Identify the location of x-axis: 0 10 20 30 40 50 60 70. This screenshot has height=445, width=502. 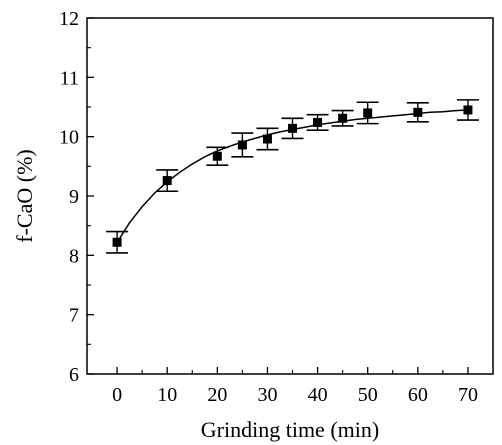
(295, 386).